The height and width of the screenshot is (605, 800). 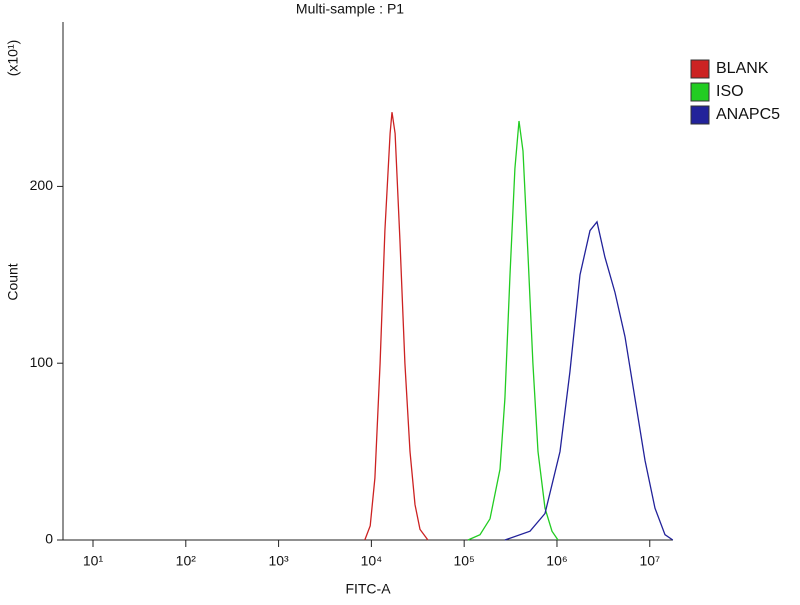 I want to click on legend-label: ANAPC5, so click(x=748, y=114).